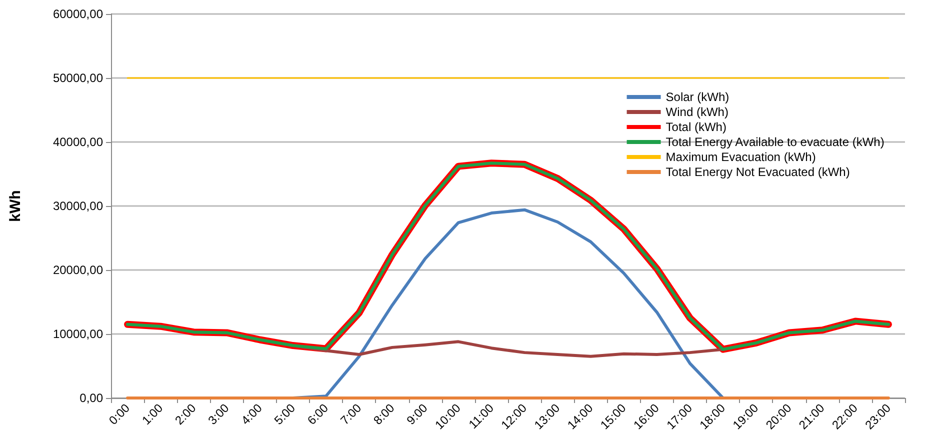 Image resolution: width=930 pixels, height=448 pixels. I want to click on x-tick-label: 6:00, so click(318, 414).